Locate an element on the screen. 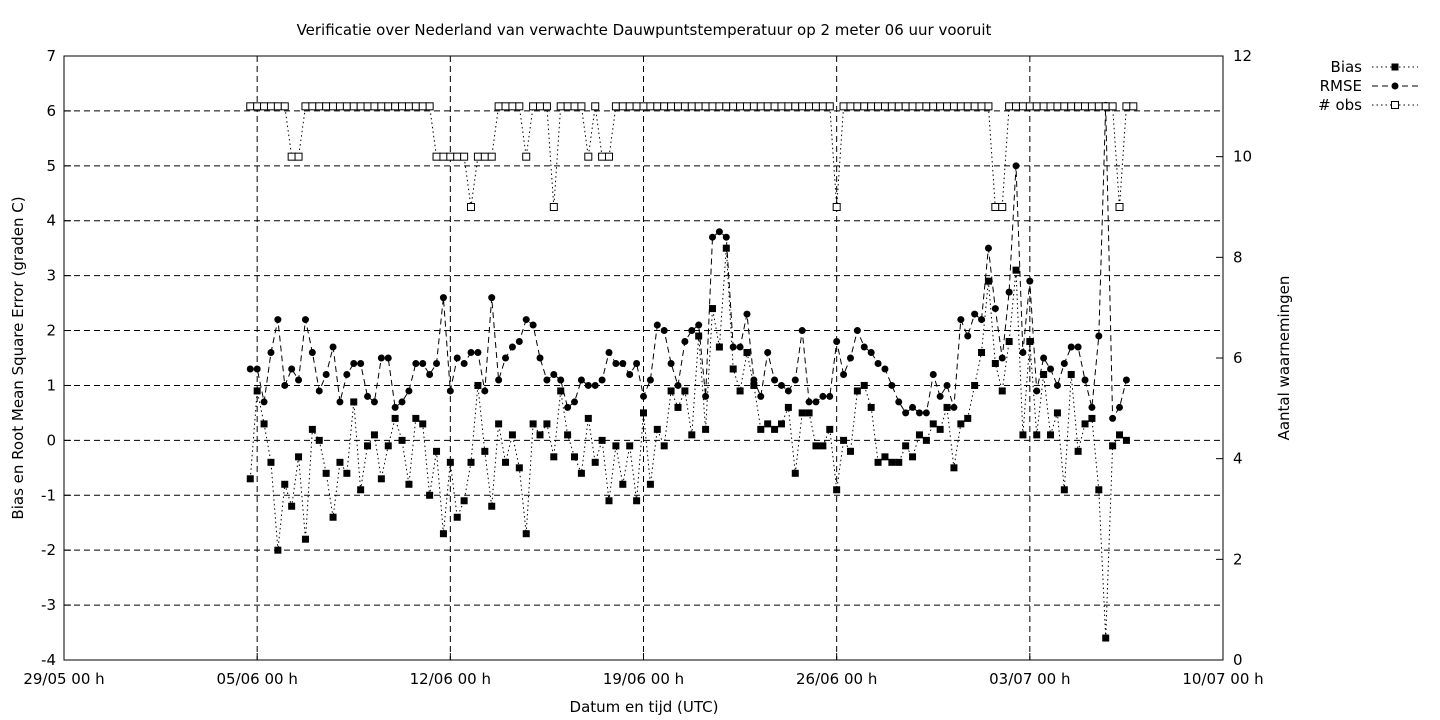  y-tick-label: -2 is located at coordinates (48, 550).